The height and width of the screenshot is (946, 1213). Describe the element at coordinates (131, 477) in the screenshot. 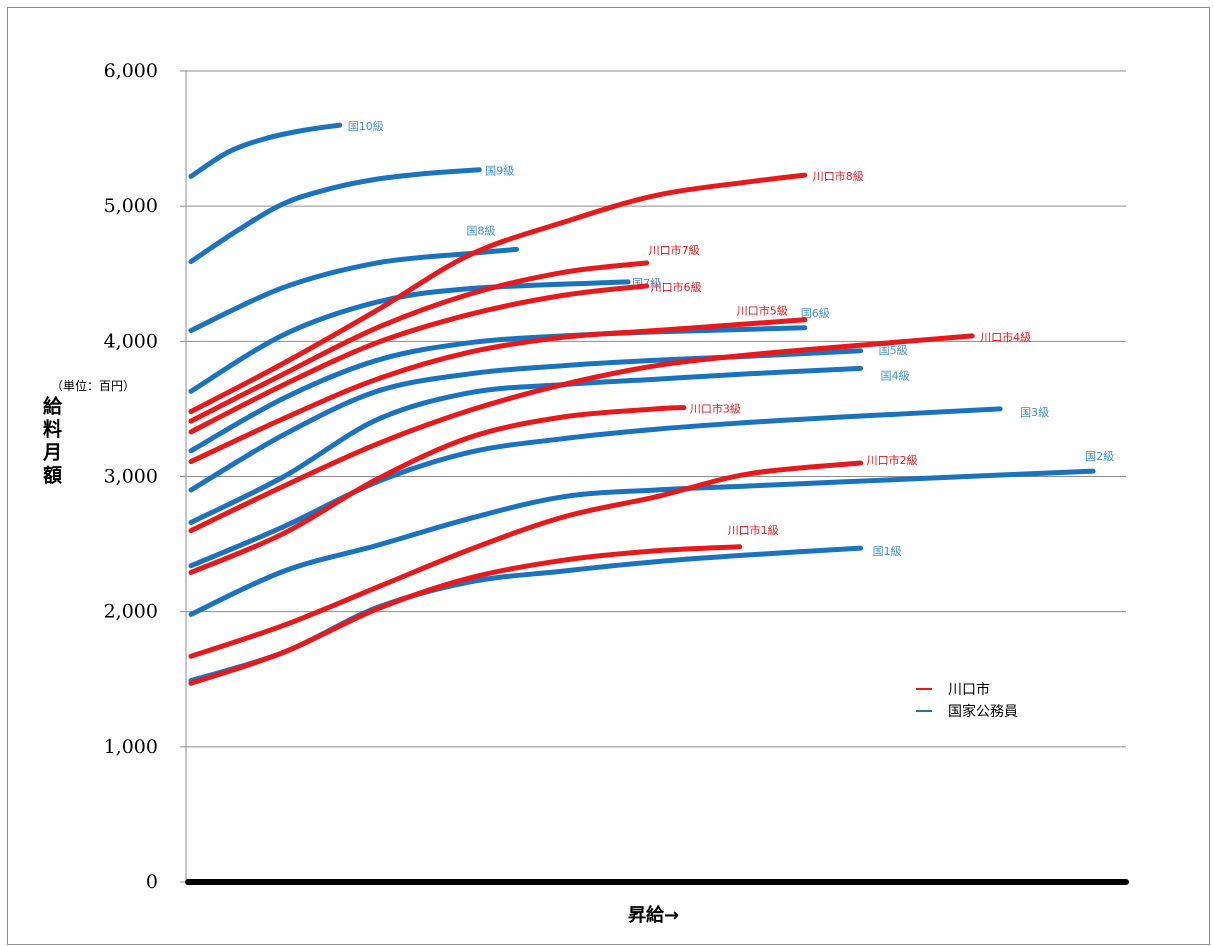

I see `y-tick-label: 3,000` at that location.